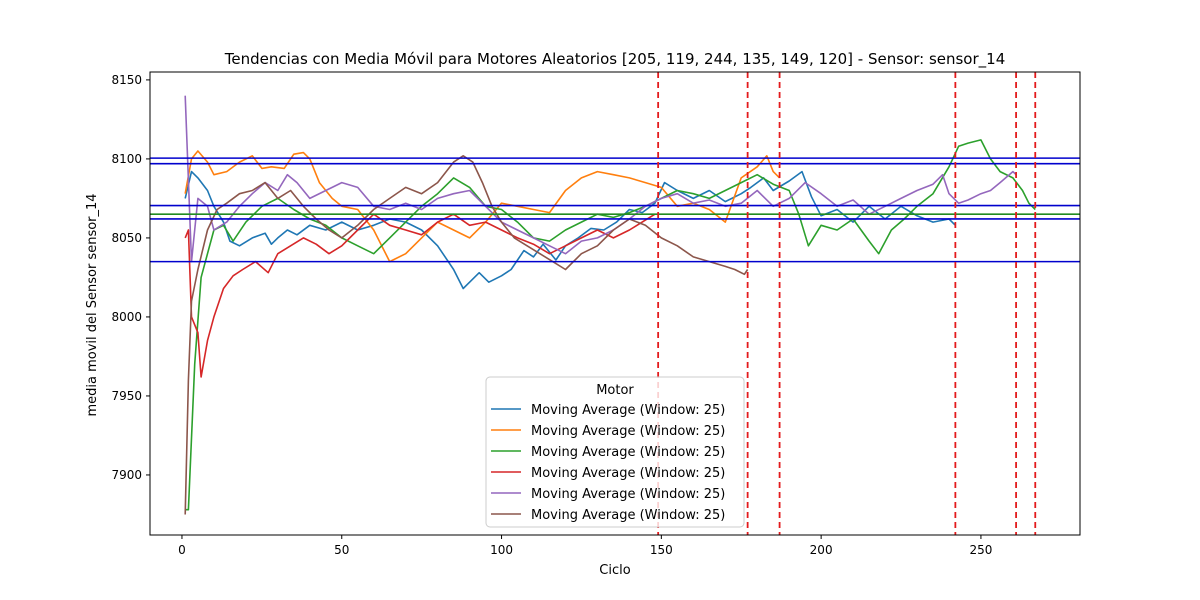 Image resolution: width=1200 pixels, height=600 pixels. I want to click on y-tick-label: 8150, so click(126, 80).